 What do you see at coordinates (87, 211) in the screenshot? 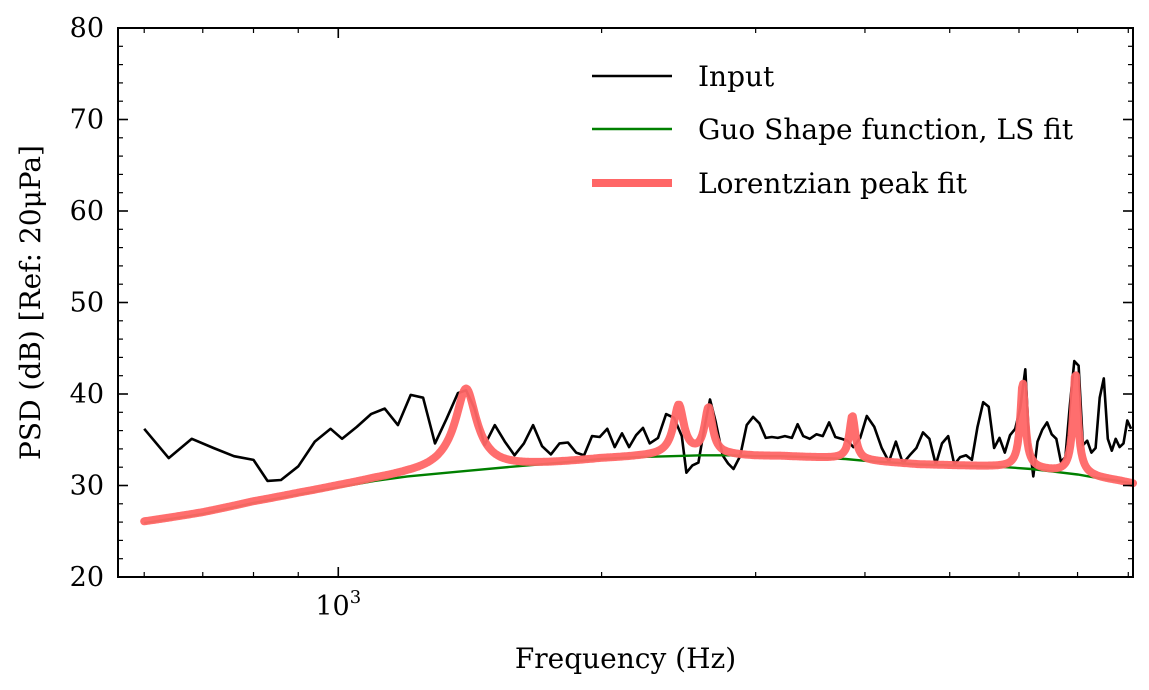
I see `y-tick-label: 60` at bounding box center [87, 211].